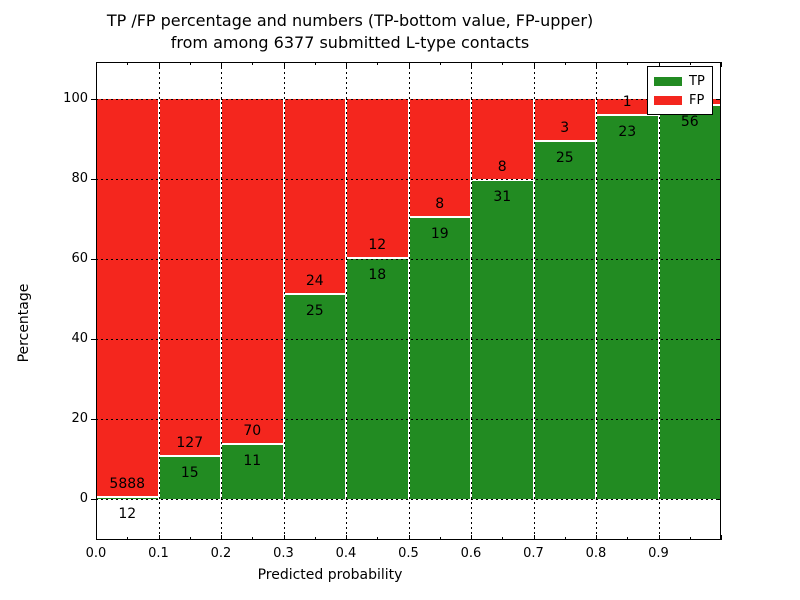 This screenshot has width=800, height=600. Describe the element at coordinates (79, 418) in the screenshot. I see `y-tick-label: 20` at that location.